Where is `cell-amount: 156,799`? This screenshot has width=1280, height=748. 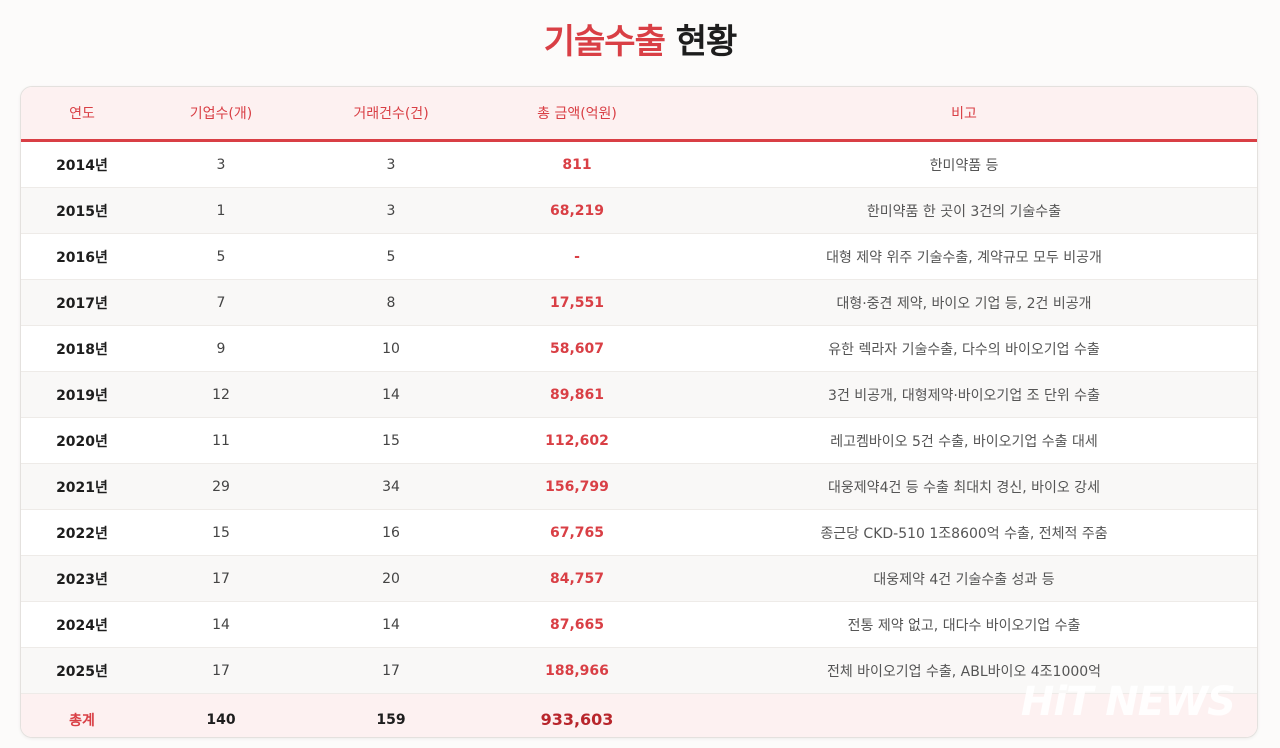 cell-amount: 156,799 is located at coordinates (577, 486).